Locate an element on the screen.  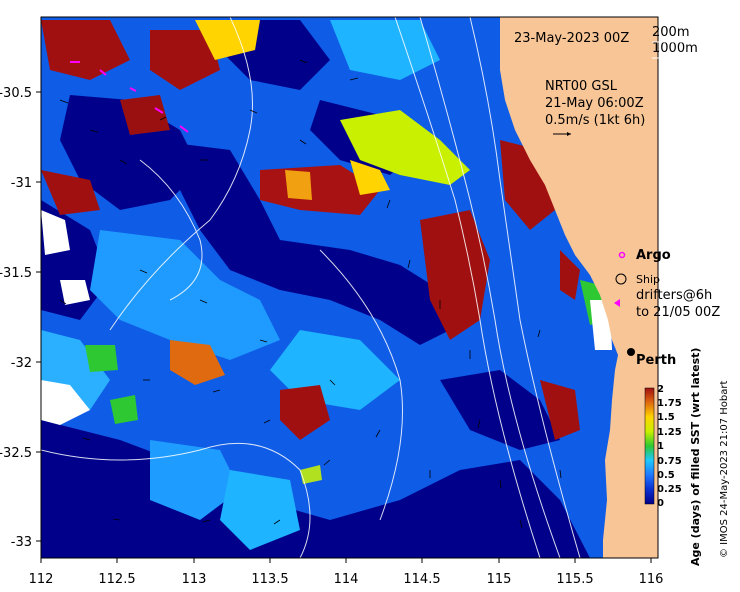
observation-legend: Argo Ship drifters@6h to 21/05 00Z is located at coordinates (667, 284).